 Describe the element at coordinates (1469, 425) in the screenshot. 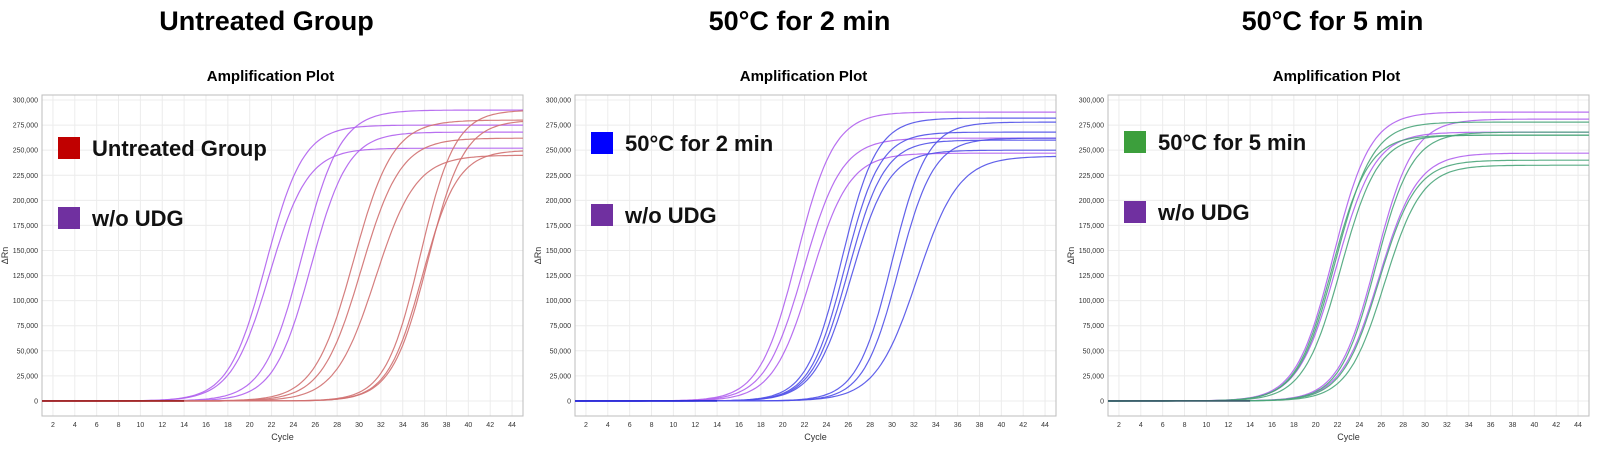

I see `x-tick-label: 34` at that location.